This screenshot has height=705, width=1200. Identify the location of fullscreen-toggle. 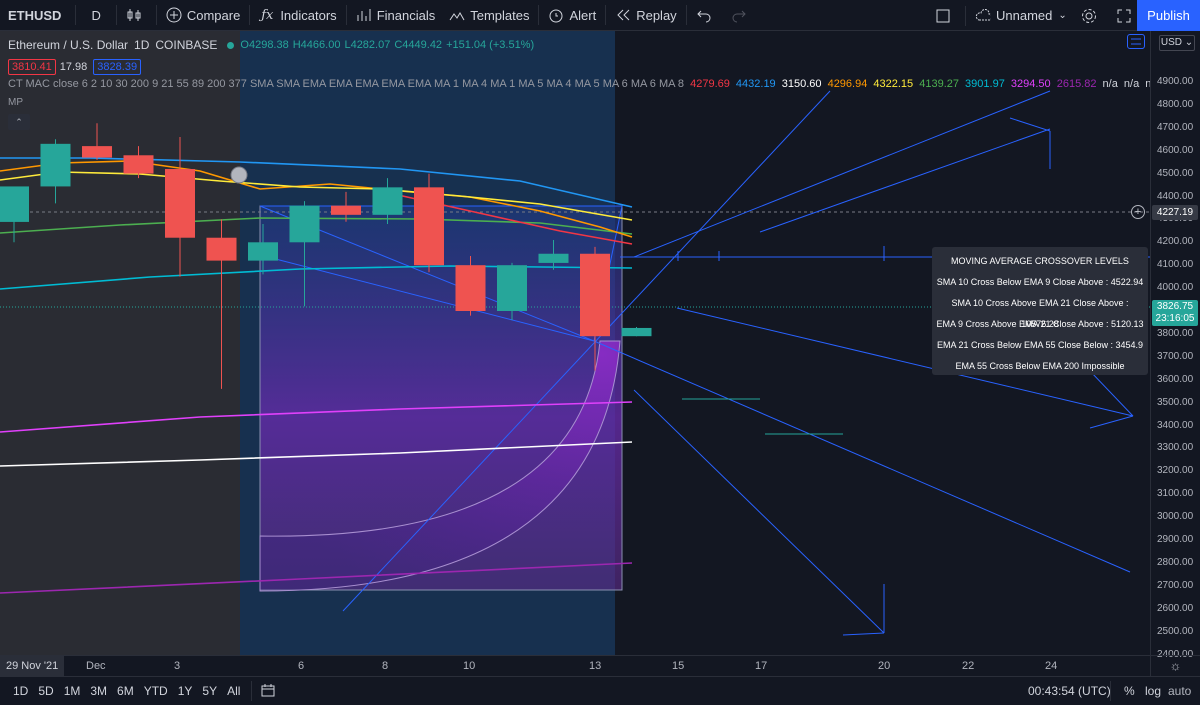
(945, 15).